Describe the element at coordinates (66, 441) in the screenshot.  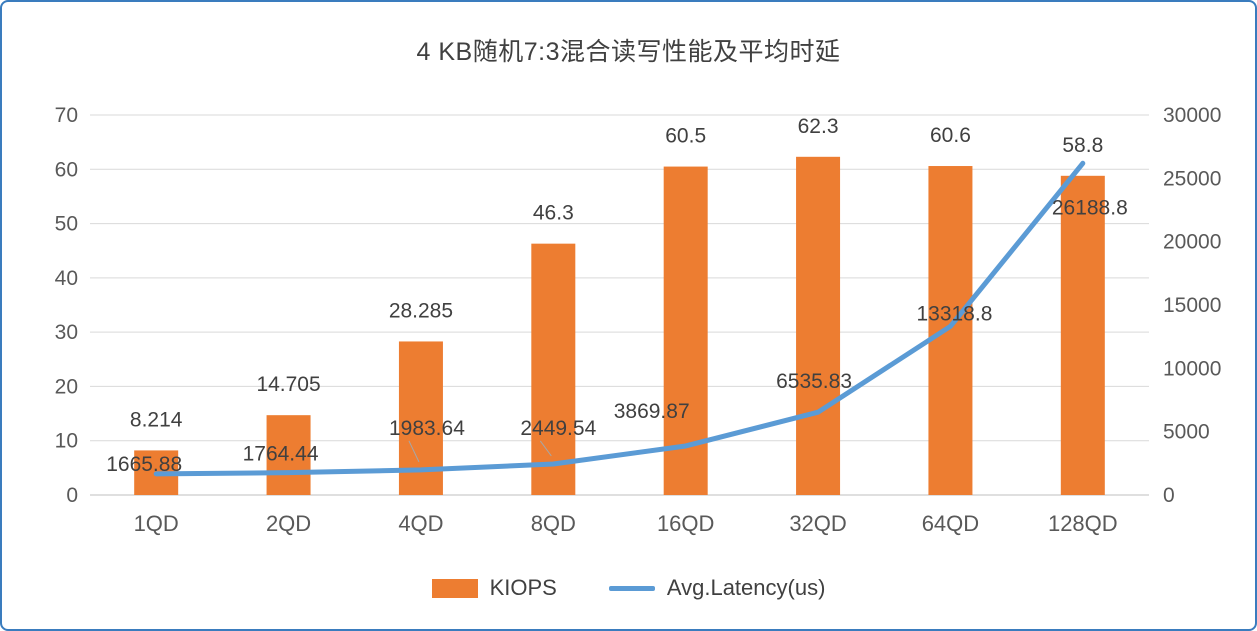
I see `left-axis-tick-label: 10` at that location.